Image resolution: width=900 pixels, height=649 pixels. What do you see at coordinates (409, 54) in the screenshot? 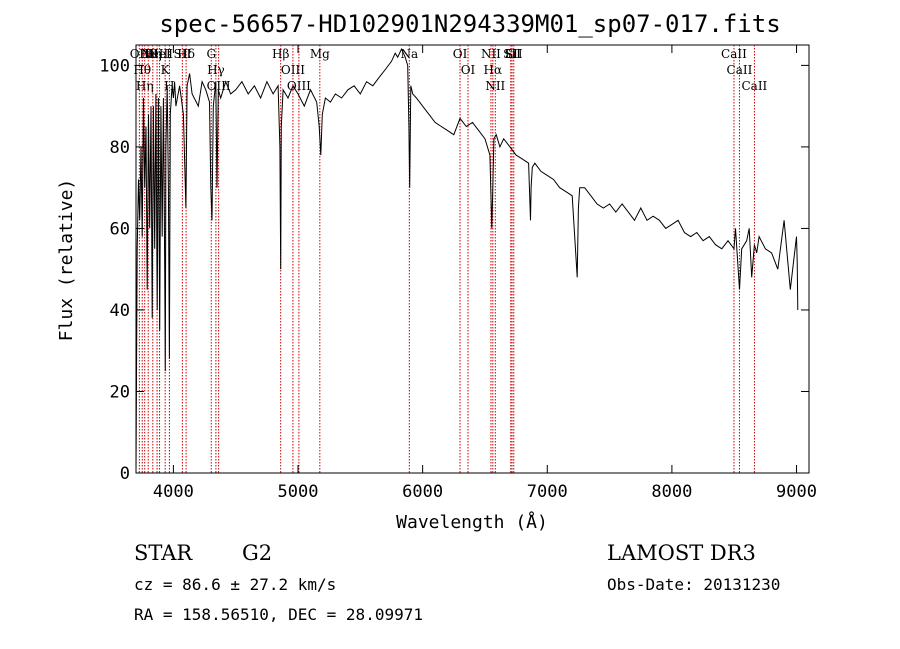
I see `spectral-line-label: Na` at bounding box center [409, 54].